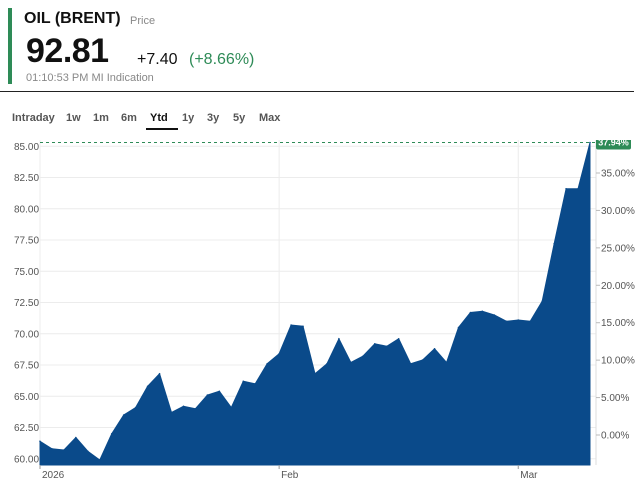 The height and width of the screenshot is (485, 637). What do you see at coordinates (270, 118) in the screenshot?
I see `tab-max: Max` at bounding box center [270, 118].